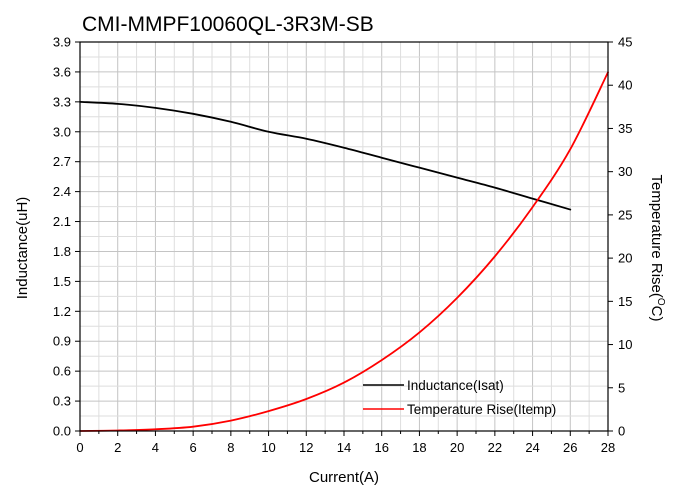  What do you see at coordinates (62, 131) in the screenshot?
I see `y-left-tick-label: 3.0` at bounding box center [62, 131].